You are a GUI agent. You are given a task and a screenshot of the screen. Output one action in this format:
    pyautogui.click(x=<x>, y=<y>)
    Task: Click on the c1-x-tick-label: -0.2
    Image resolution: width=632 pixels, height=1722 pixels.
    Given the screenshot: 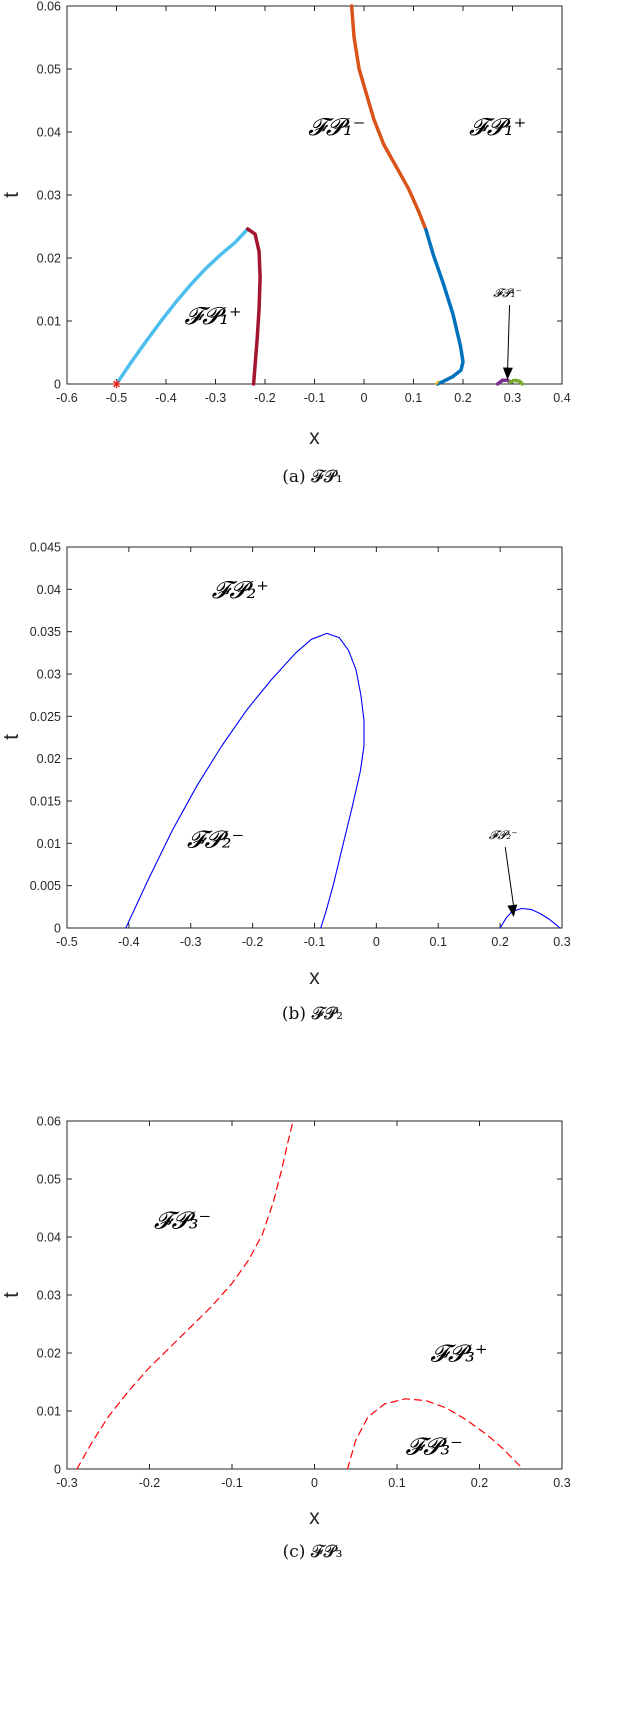 What is the action you would take?
    pyautogui.click(x=265, y=398)
    